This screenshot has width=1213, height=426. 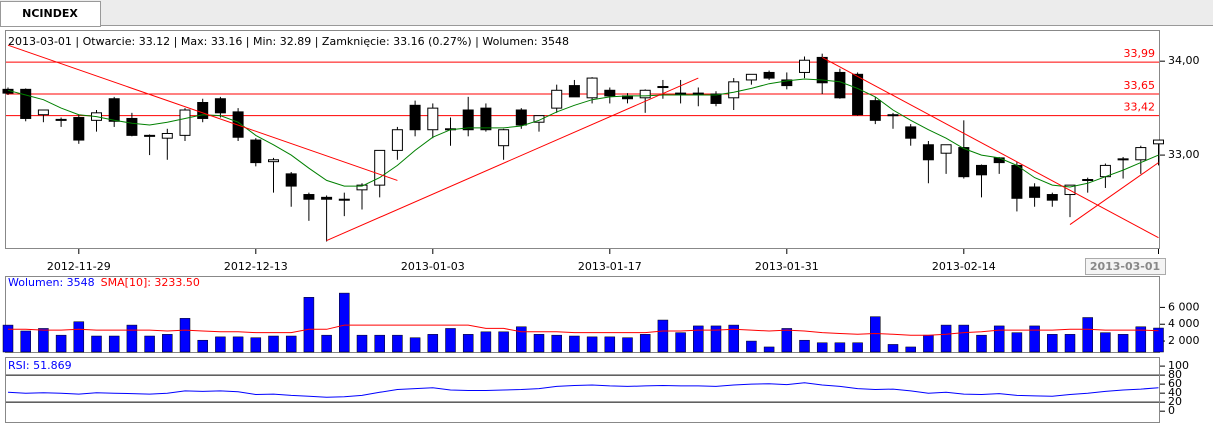 I want to click on y-tick-label: 0, so click(x=1171, y=410).